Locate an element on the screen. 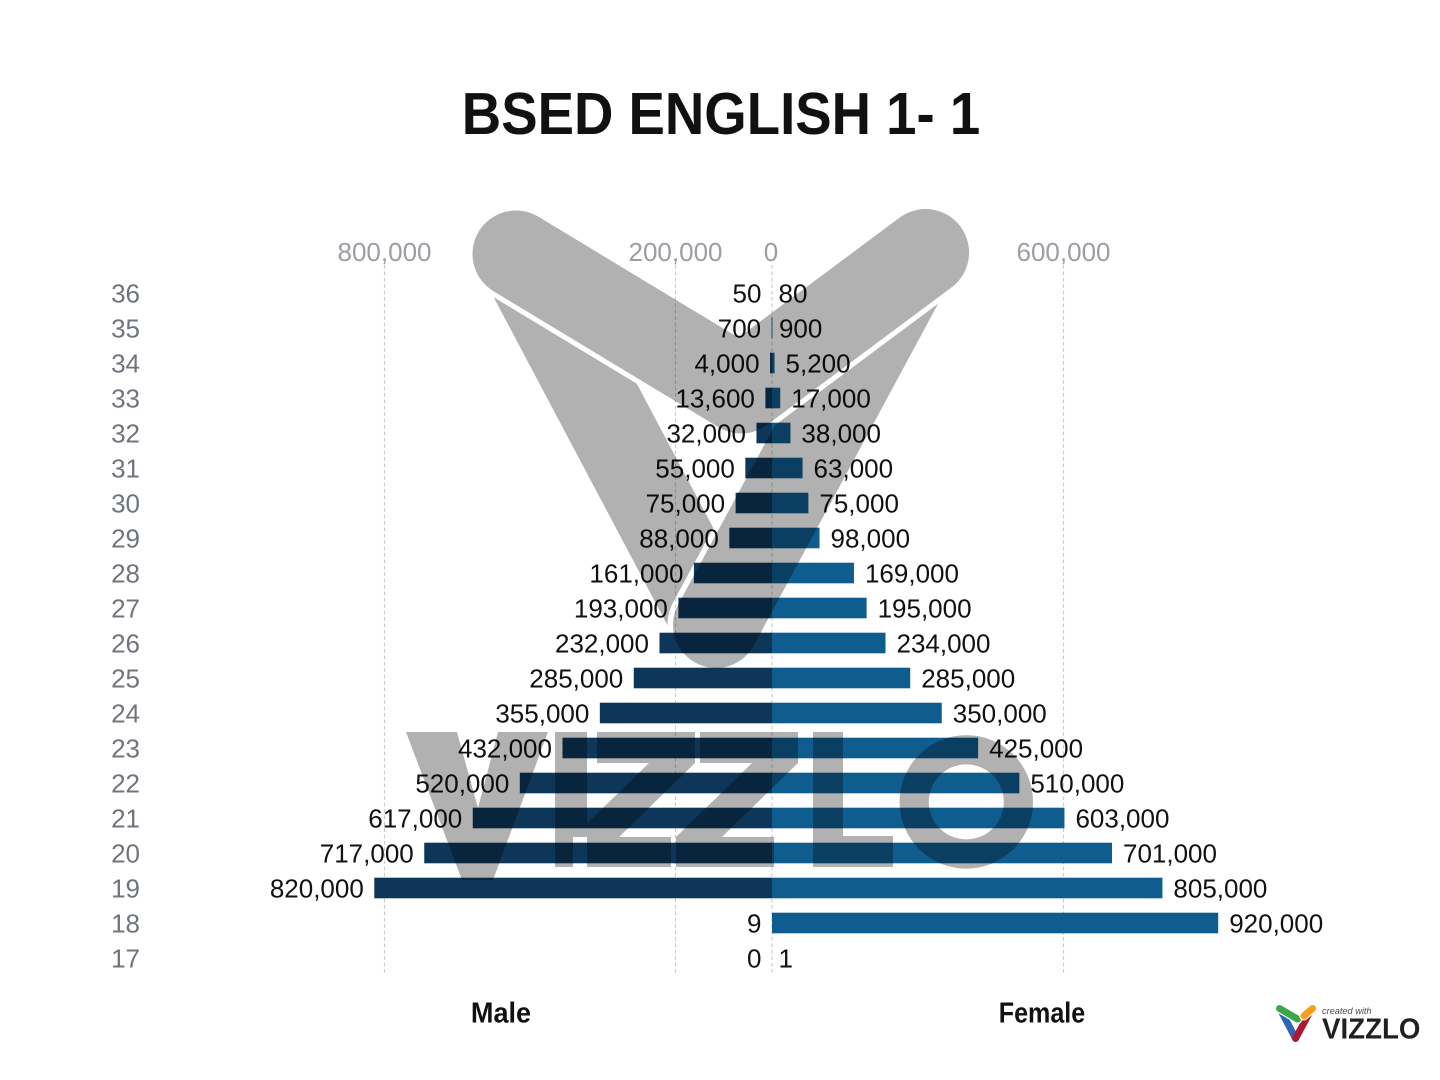 The height and width of the screenshot is (1080, 1440). svg-text: Female is located at coordinates (1042, 1013).